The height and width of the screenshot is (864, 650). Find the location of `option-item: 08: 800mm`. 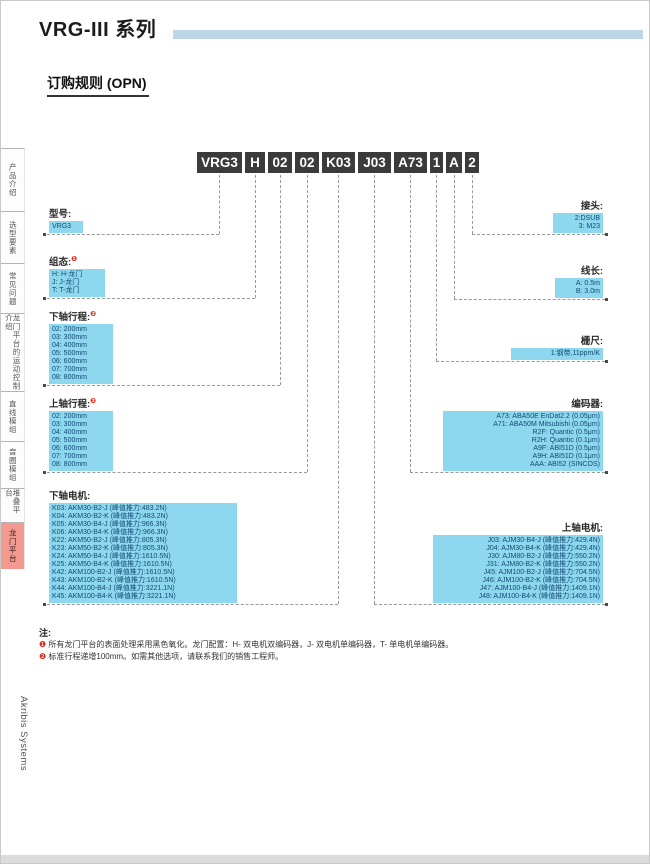

option-item: 08: 800mm is located at coordinates (70, 377).